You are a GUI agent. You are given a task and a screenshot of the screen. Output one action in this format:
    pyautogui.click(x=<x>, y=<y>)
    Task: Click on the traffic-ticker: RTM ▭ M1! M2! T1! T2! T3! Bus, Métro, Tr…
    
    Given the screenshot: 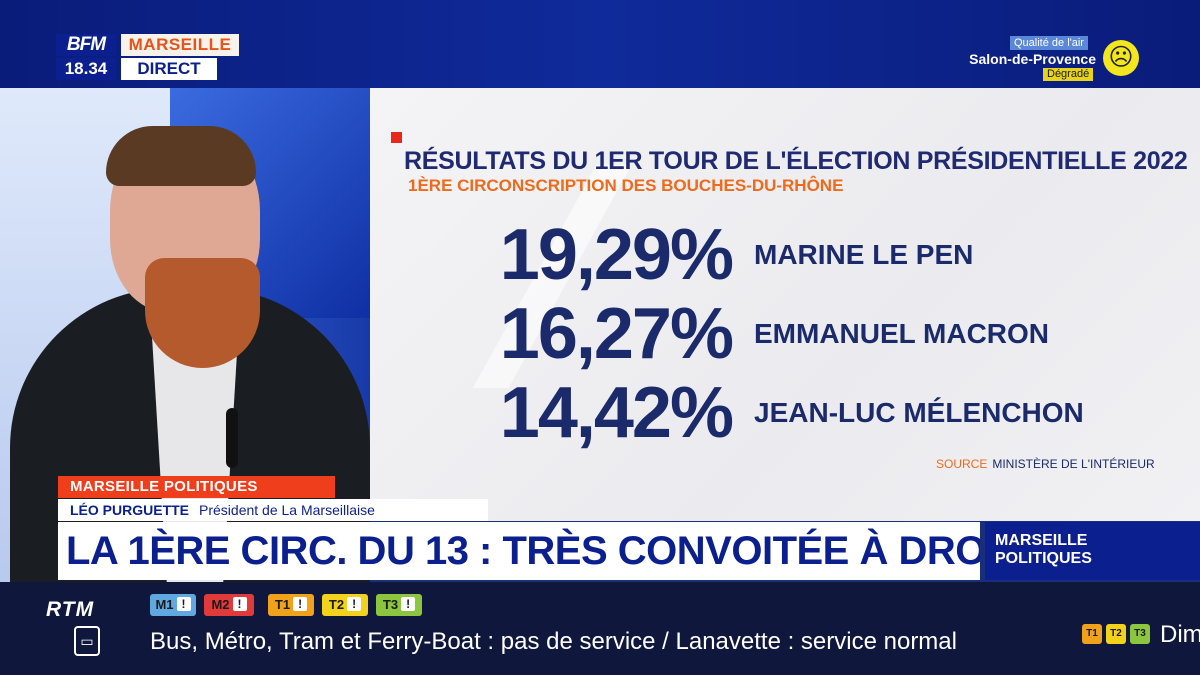 What is the action you would take?
    pyautogui.click(x=600, y=628)
    